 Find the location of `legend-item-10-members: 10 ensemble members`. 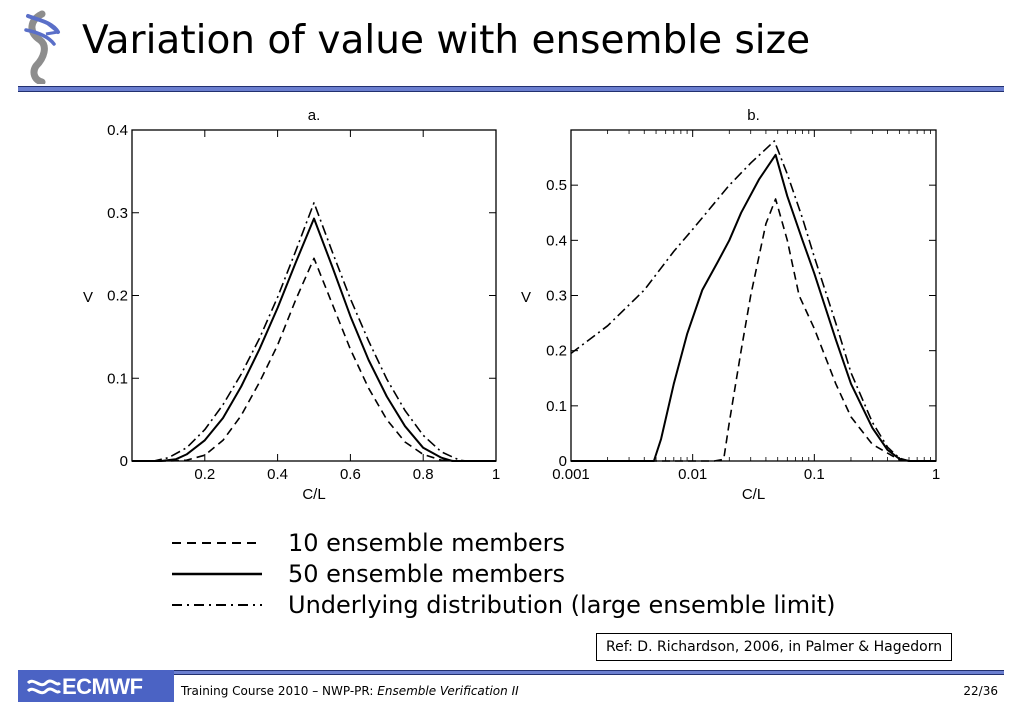

legend-item-10-members: 10 ensemble members is located at coordinates (550, 543).